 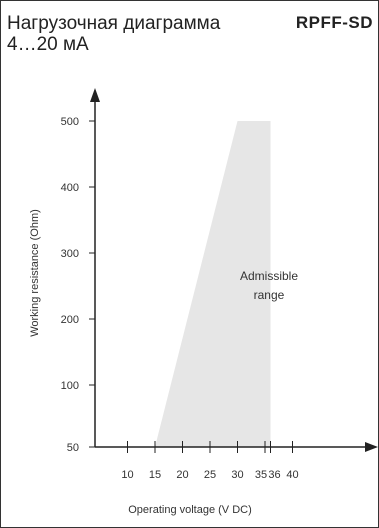 What do you see at coordinates (182, 475) in the screenshot?
I see `x-tick-label: 20` at bounding box center [182, 475].